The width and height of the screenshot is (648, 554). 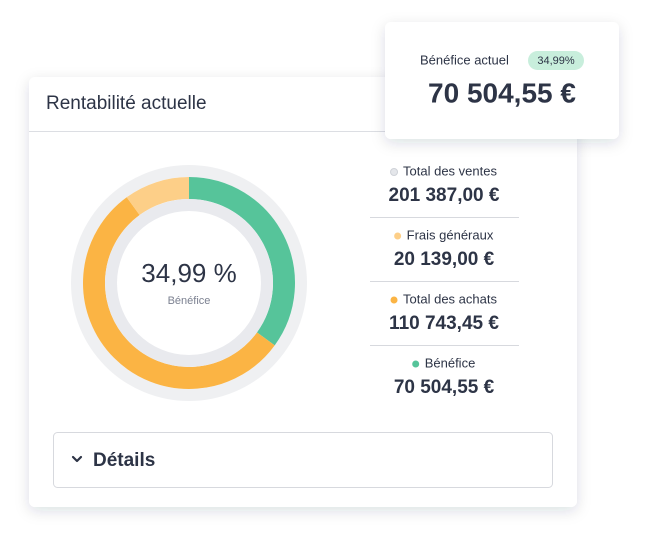 I want to click on legend-value: 20 139,00 €, so click(x=444, y=259).